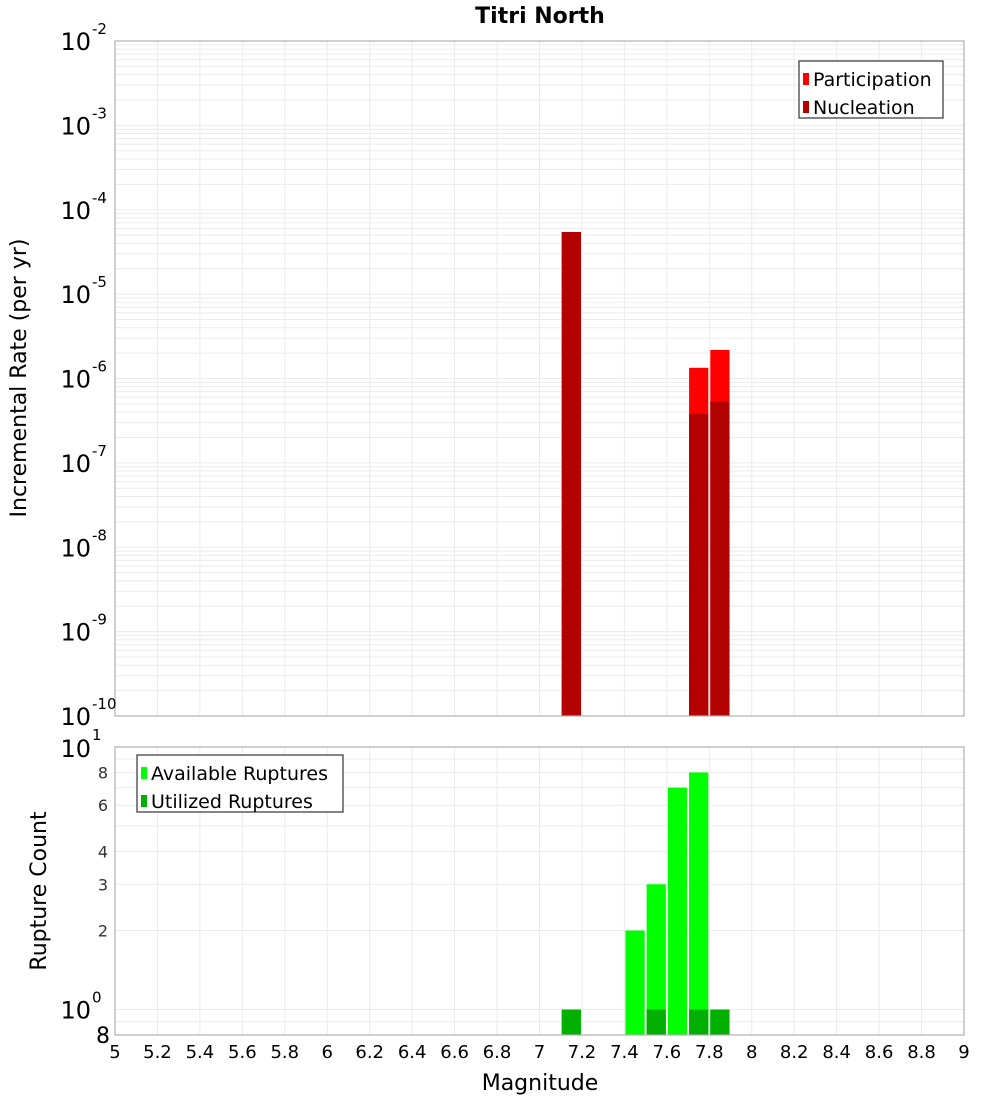 The width and height of the screenshot is (1000, 1104). I want to click on x-tick-label: 6.6, so click(454, 1052).